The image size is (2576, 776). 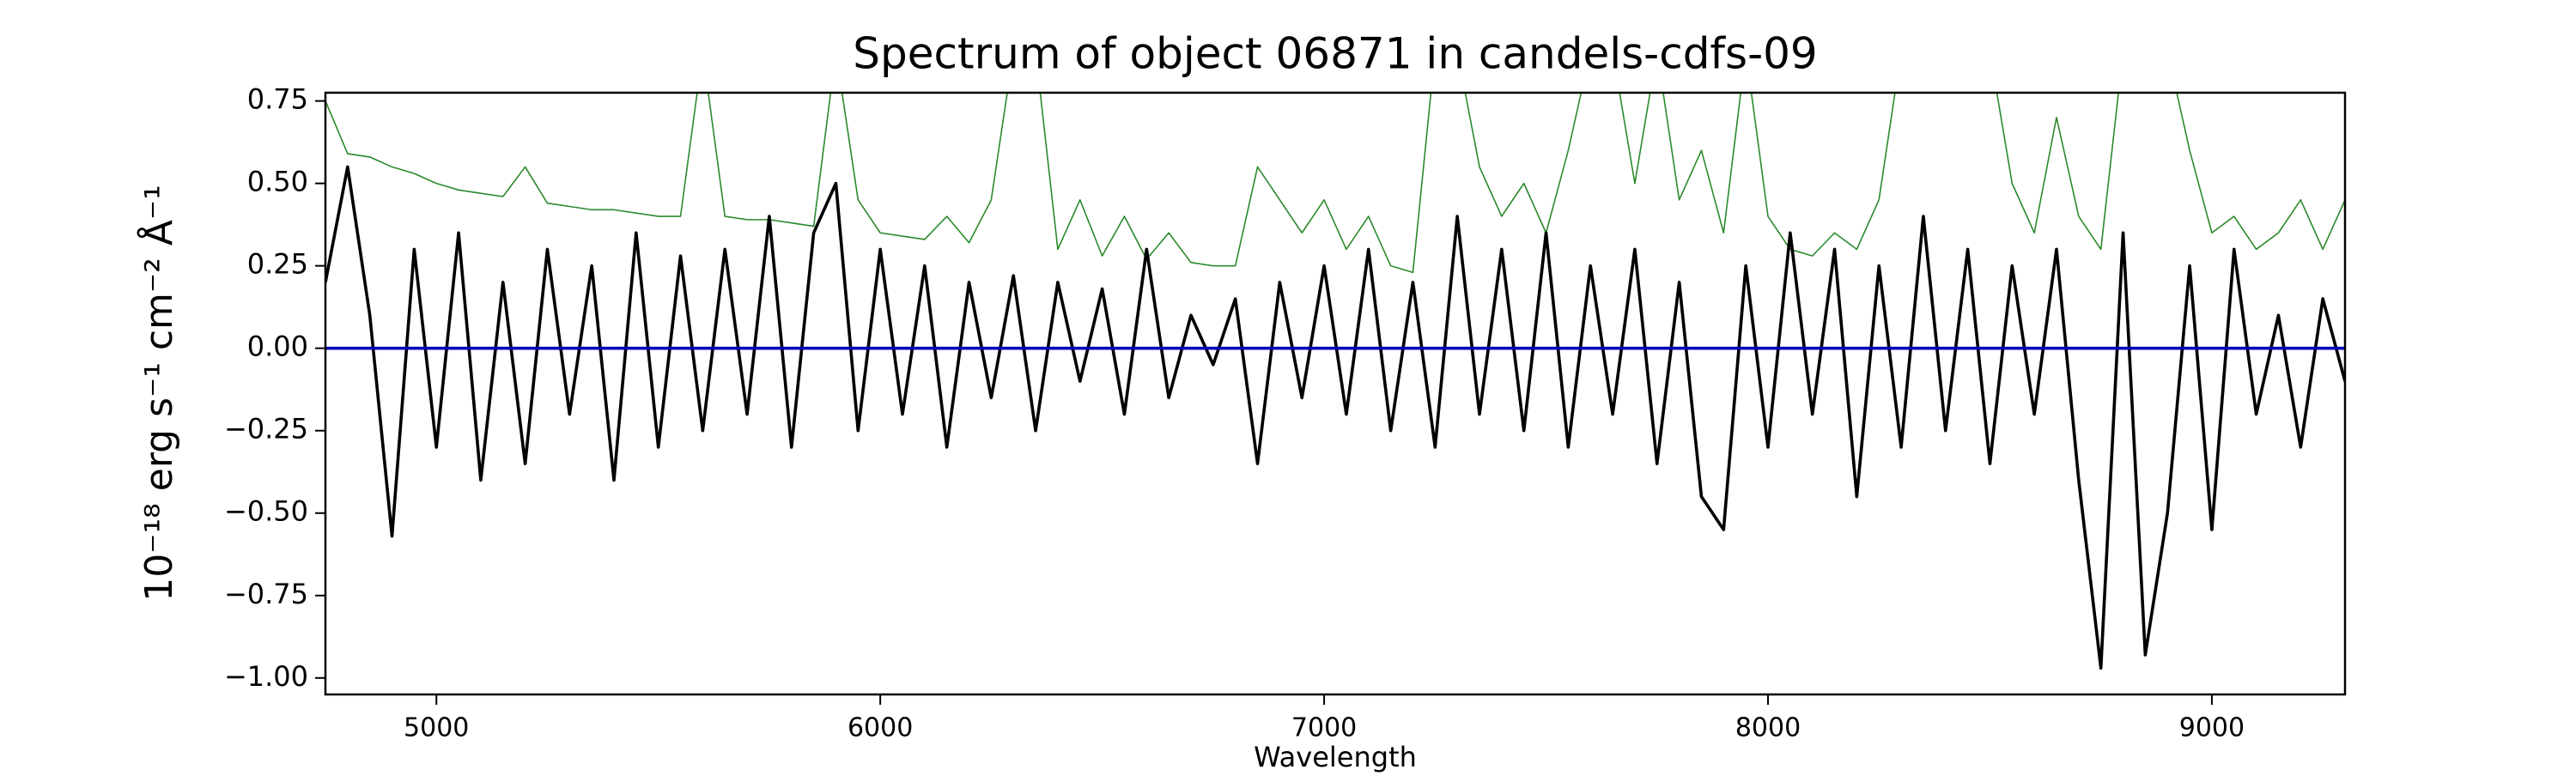 What do you see at coordinates (278, 100) in the screenshot?
I see `y-tick-label: 0.75` at bounding box center [278, 100].